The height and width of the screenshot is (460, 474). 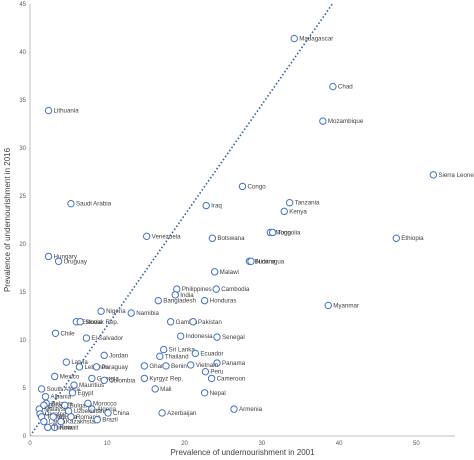 I want to click on data-point: Ecuador, so click(x=207, y=353).